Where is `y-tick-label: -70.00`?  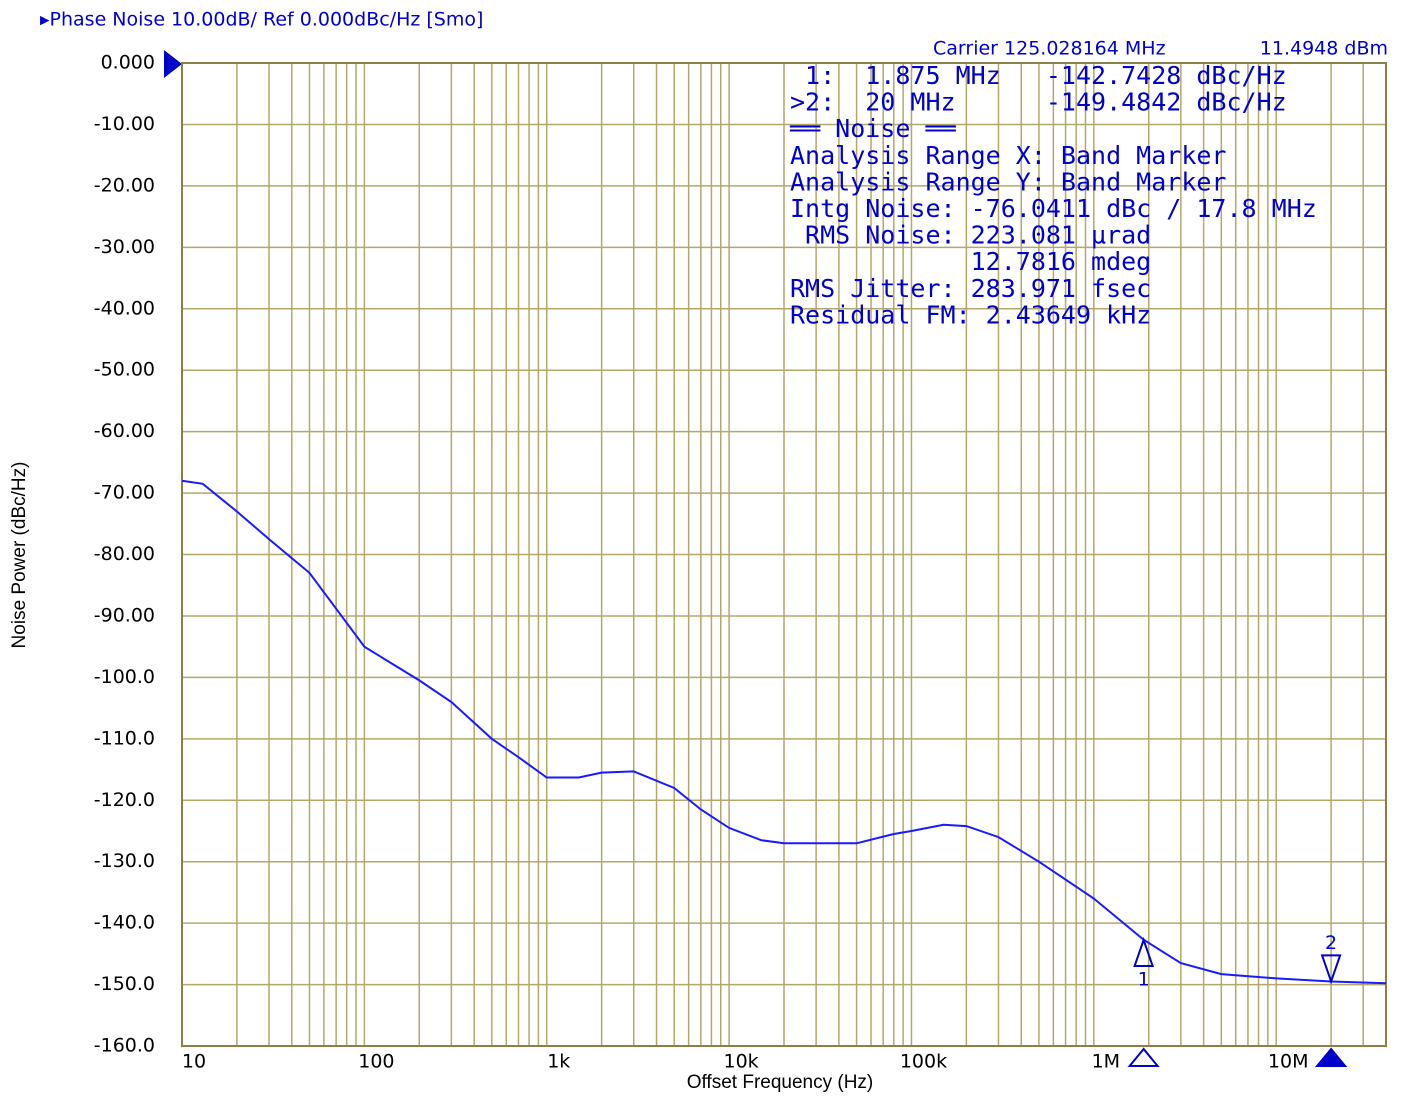 y-tick-label: -70.00 is located at coordinates (124, 493).